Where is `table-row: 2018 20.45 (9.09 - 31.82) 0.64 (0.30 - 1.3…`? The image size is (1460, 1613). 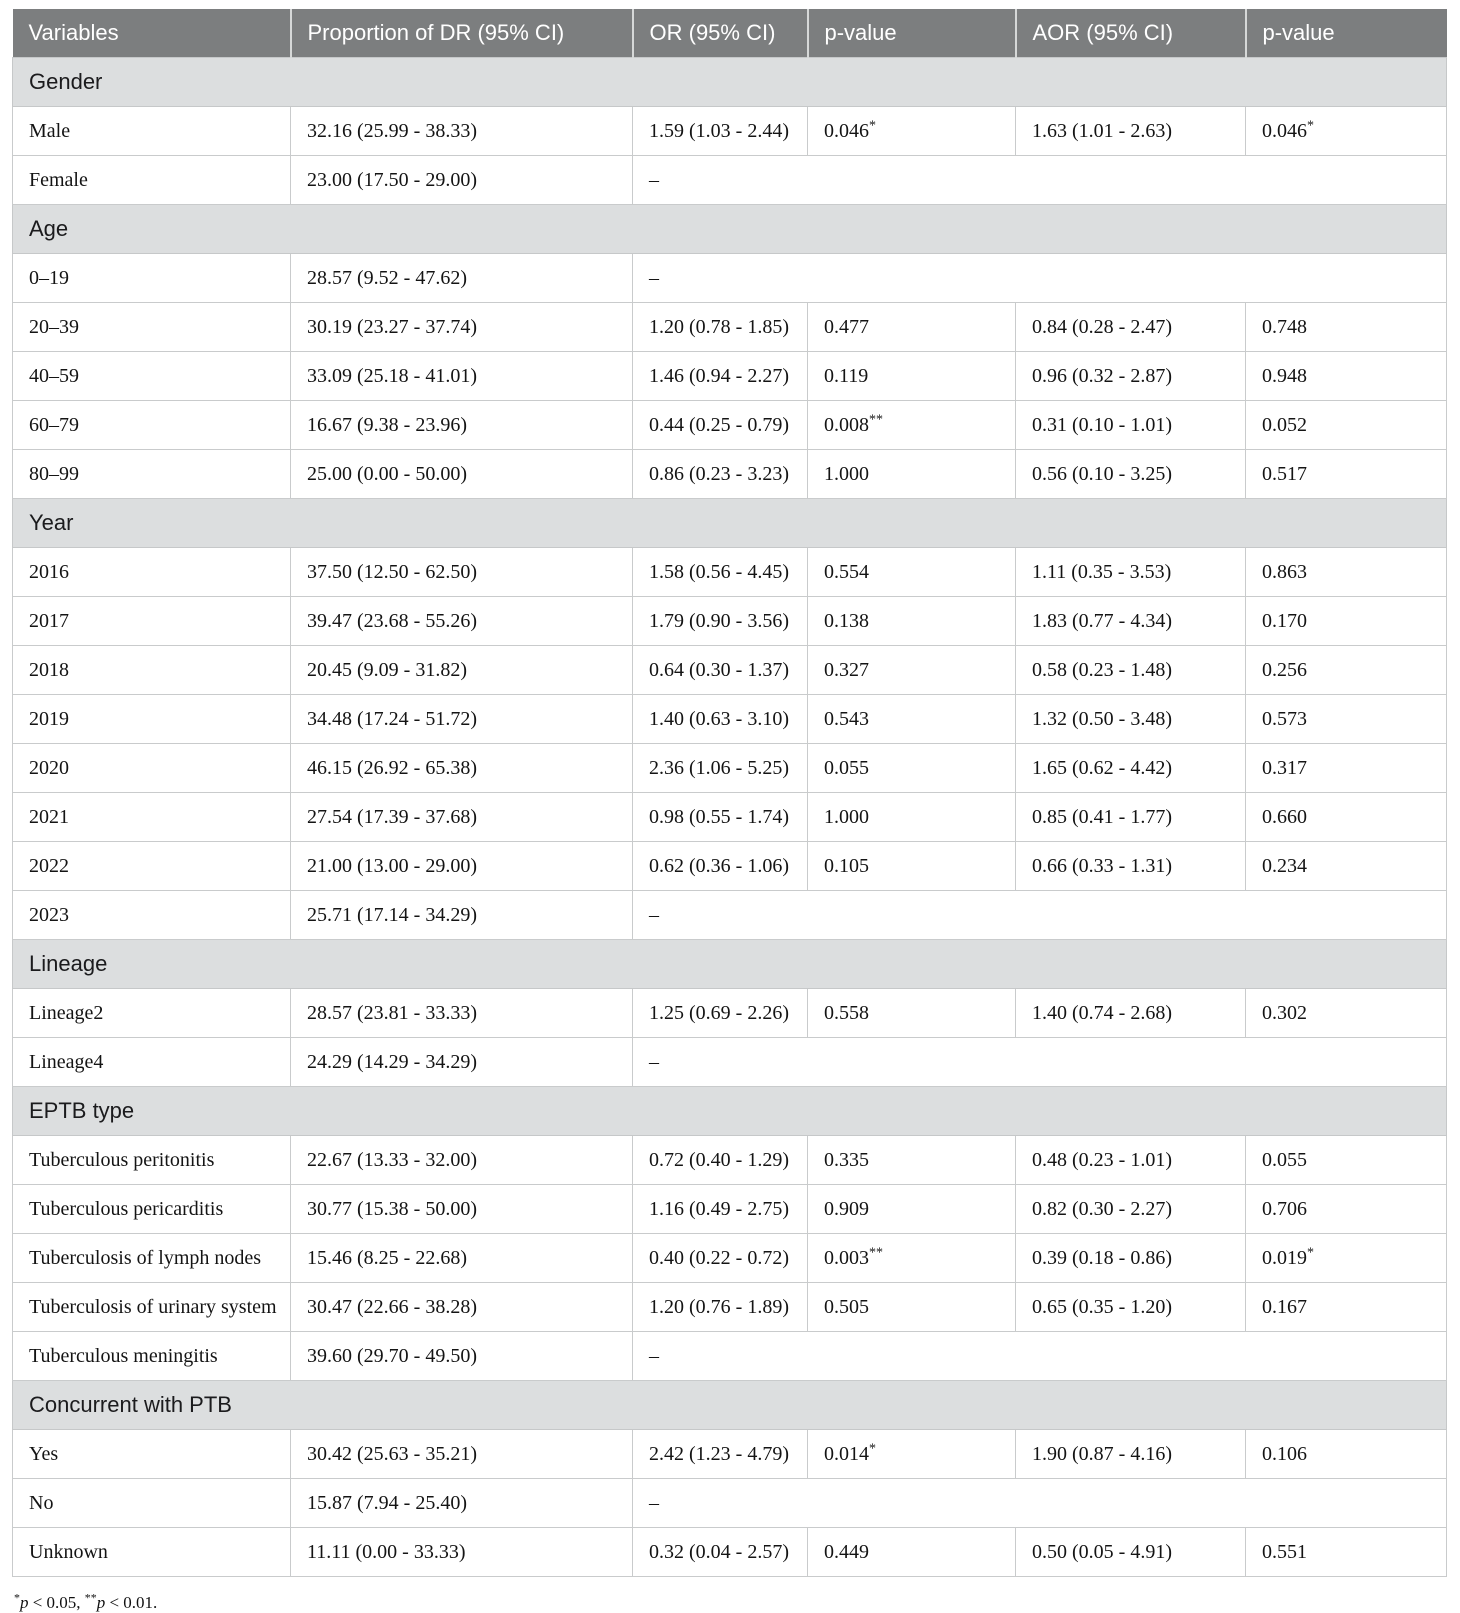
table-row: 2018 20.45 (9.09 - 31.82) 0.64 (0.30 - 1.3… is located at coordinates (729, 670).